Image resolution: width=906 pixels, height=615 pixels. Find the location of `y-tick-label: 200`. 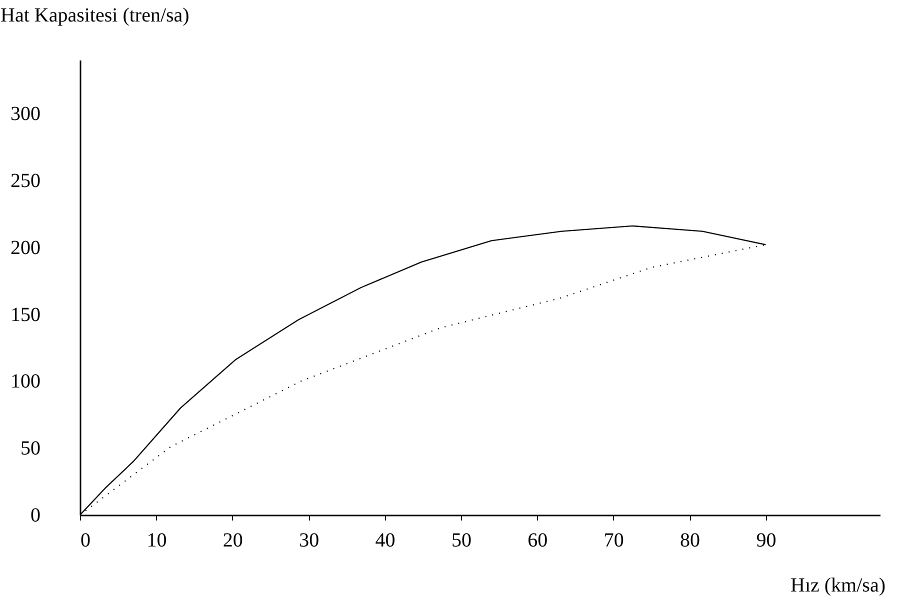

y-tick-label: 200 is located at coordinates (25, 247).